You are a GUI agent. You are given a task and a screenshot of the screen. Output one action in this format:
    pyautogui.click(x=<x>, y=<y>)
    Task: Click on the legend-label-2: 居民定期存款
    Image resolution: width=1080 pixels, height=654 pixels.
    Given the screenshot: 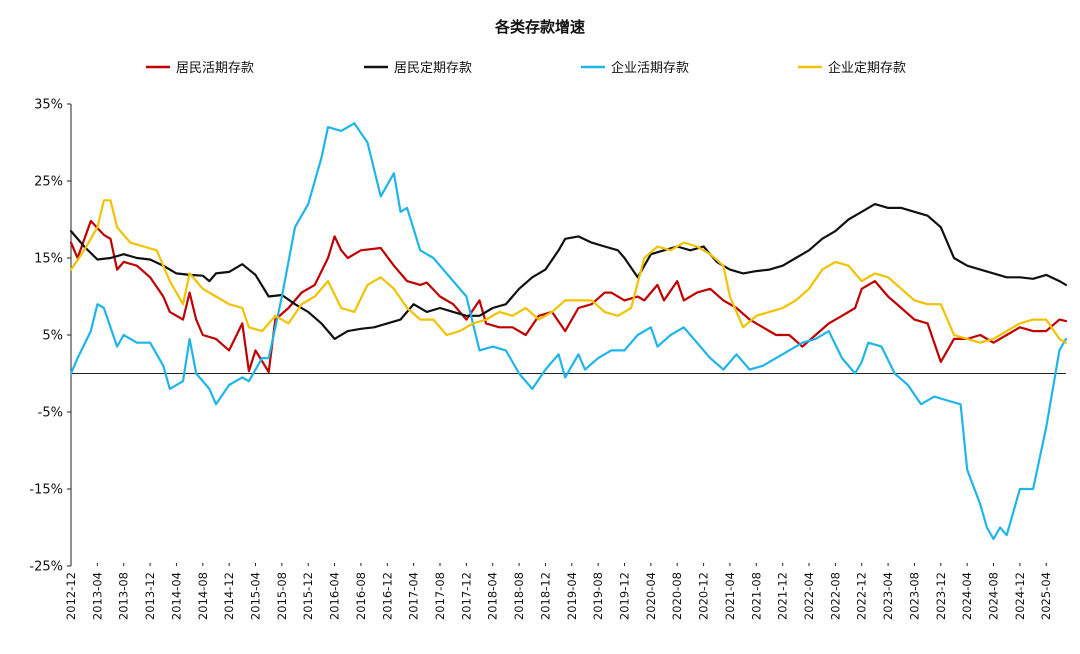 What is the action you would take?
    pyautogui.click(x=433, y=68)
    